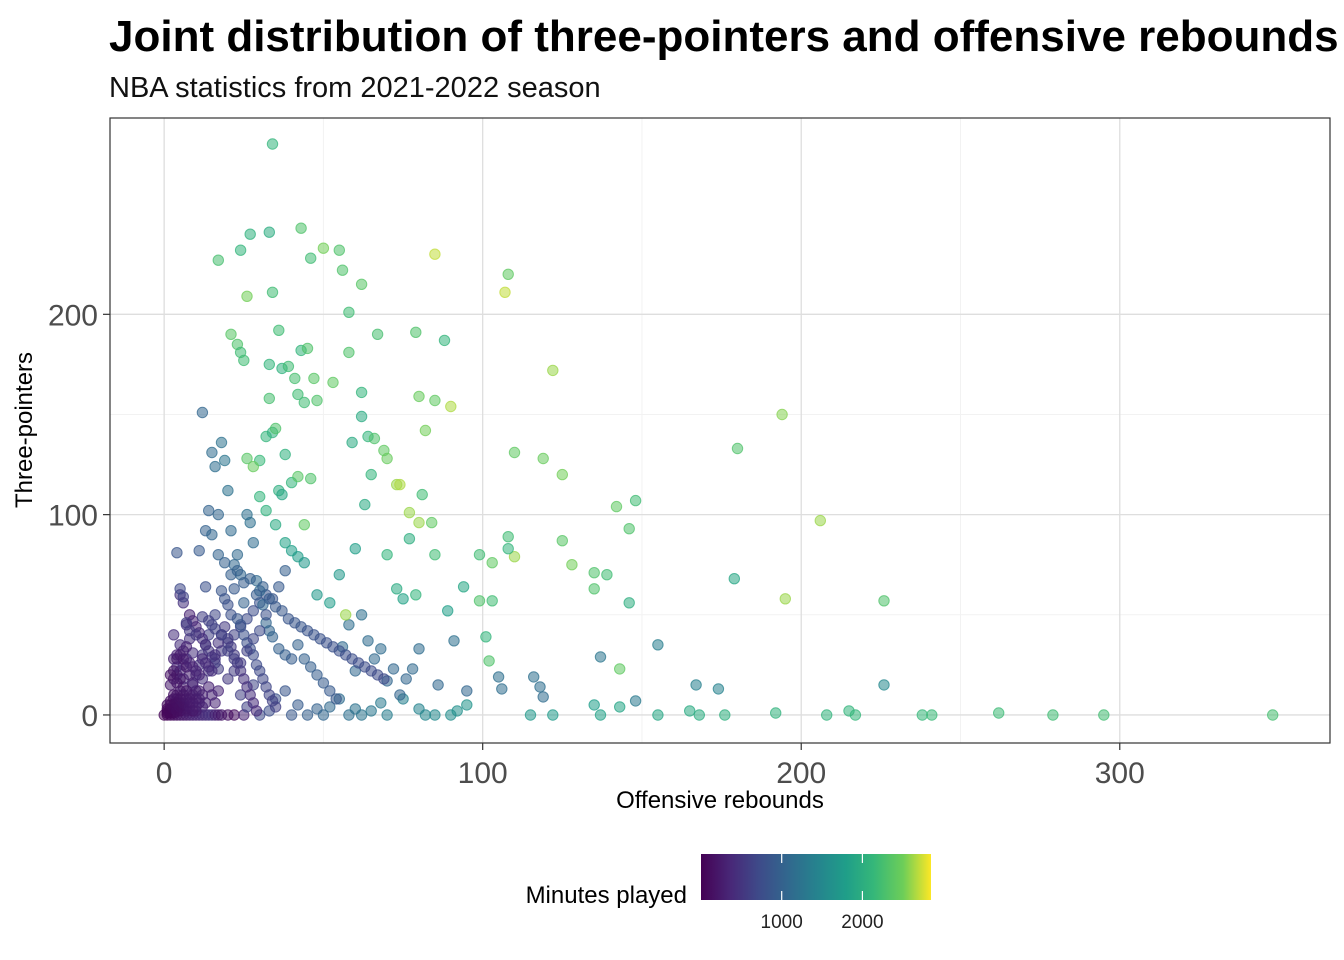  What do you see at coordinates (720, 800) in the screenshot?
I see `x-axis-title: Offensive rebounds` at bounding box center [720, 800].